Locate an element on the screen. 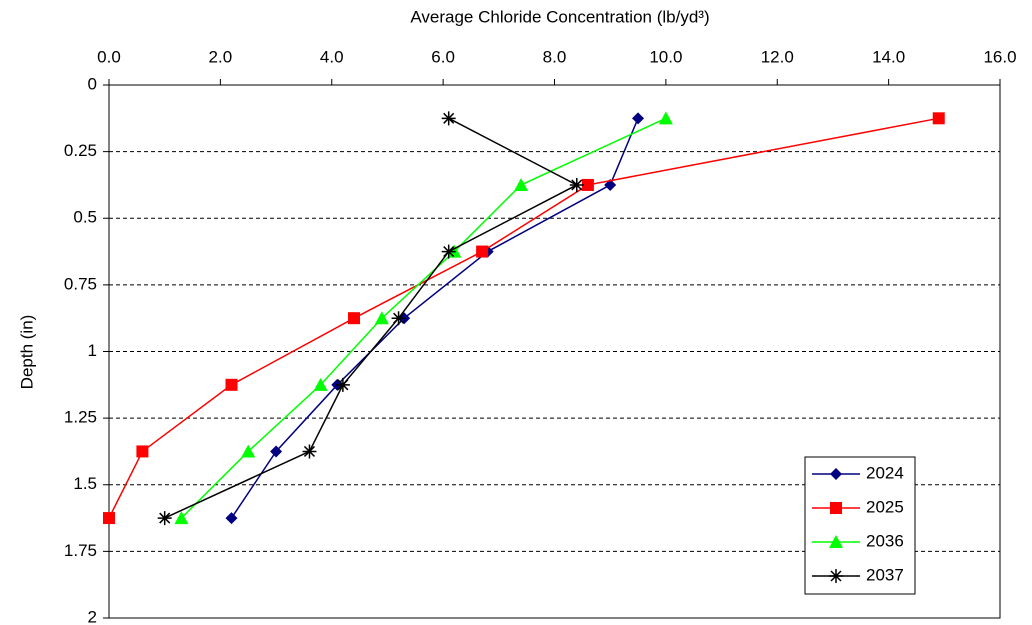 This screenshot has width=1032, height=625. y-tick-label: 2 is located at coordinates (92, 616).